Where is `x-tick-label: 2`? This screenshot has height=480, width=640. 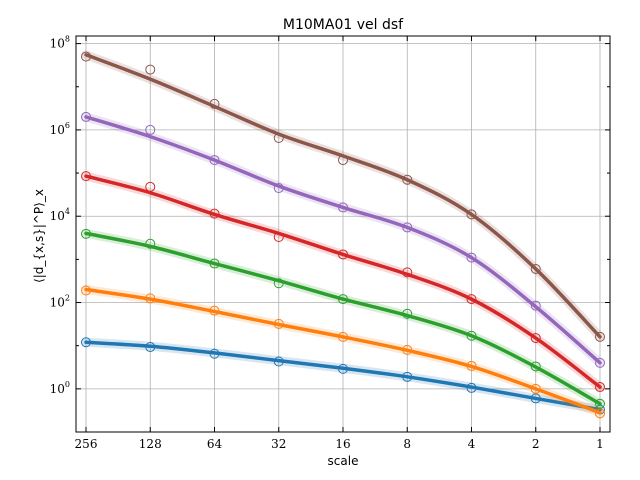 x-tick-label: 2 is located at coordinates (536, 444).